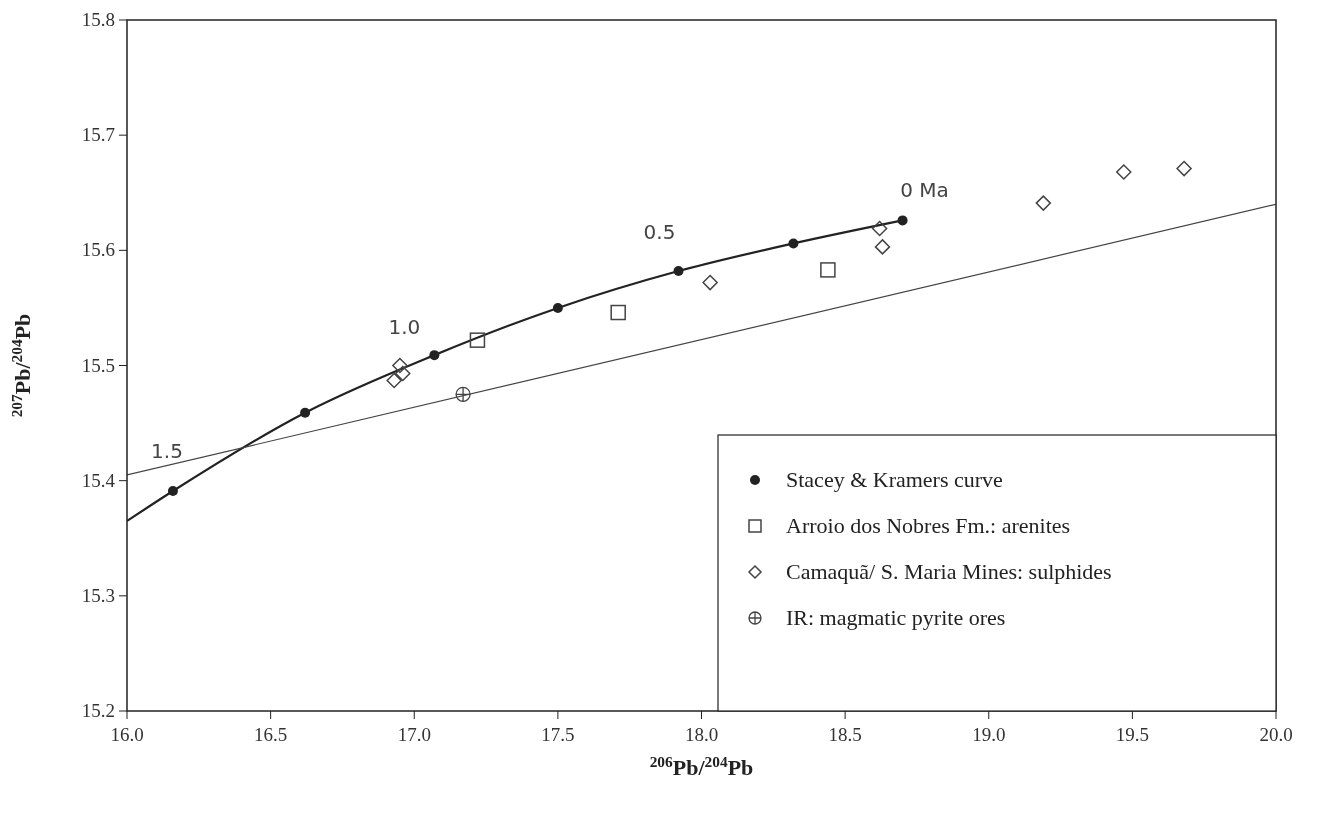  What do you see at coordinates (98, 710) in the screenshot?
I see `y-tick-label: 15.2` at bounding box center [98, 710].